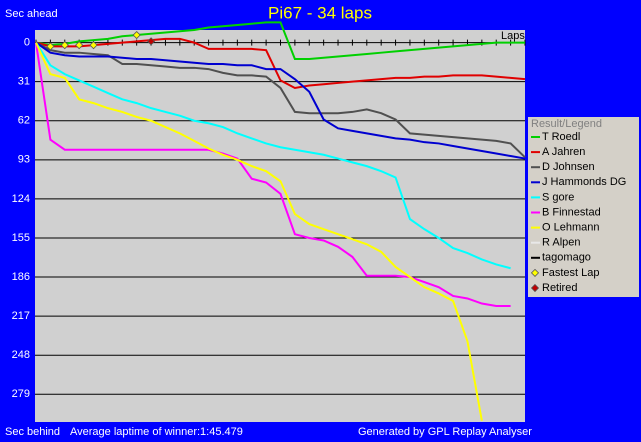 The image size is (641, 442). Describe the element at coordinates (513, 36) in the screenshot. I see `x-label: Laps` at that location.